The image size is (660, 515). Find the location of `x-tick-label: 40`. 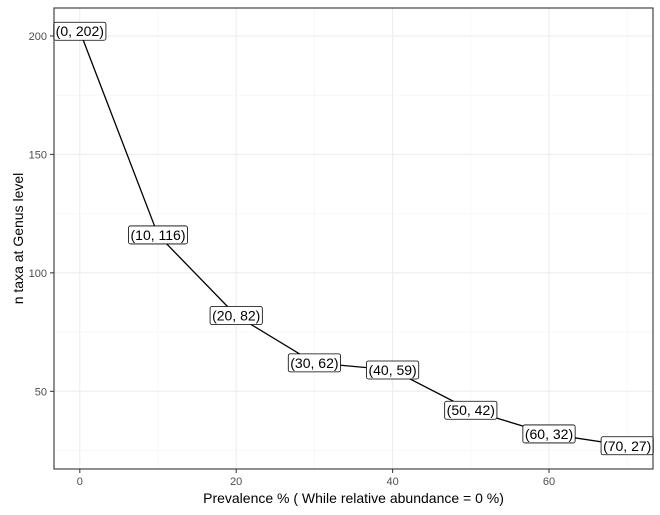

x-tick-label: 40 is located at coordinates (392, 482).